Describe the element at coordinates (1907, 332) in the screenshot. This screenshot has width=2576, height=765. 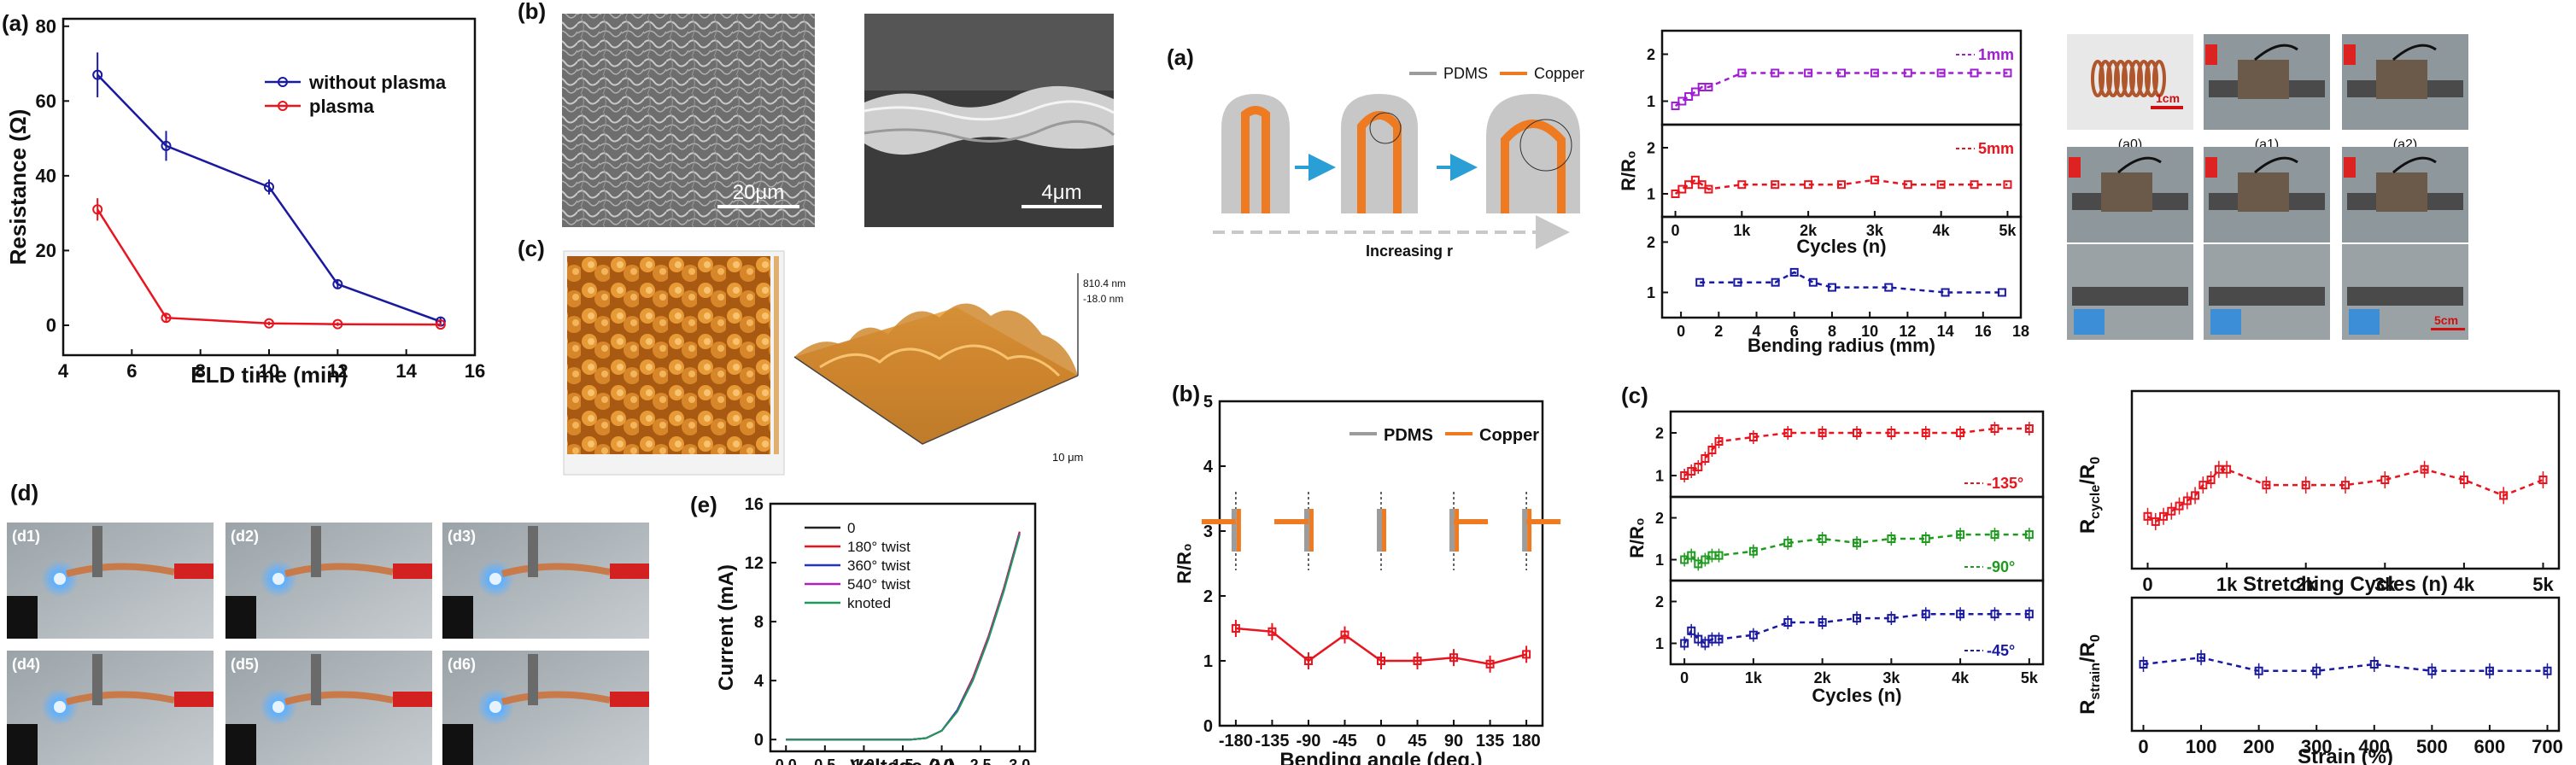
I see `bend-radius-xtick-label: 12` at that location.